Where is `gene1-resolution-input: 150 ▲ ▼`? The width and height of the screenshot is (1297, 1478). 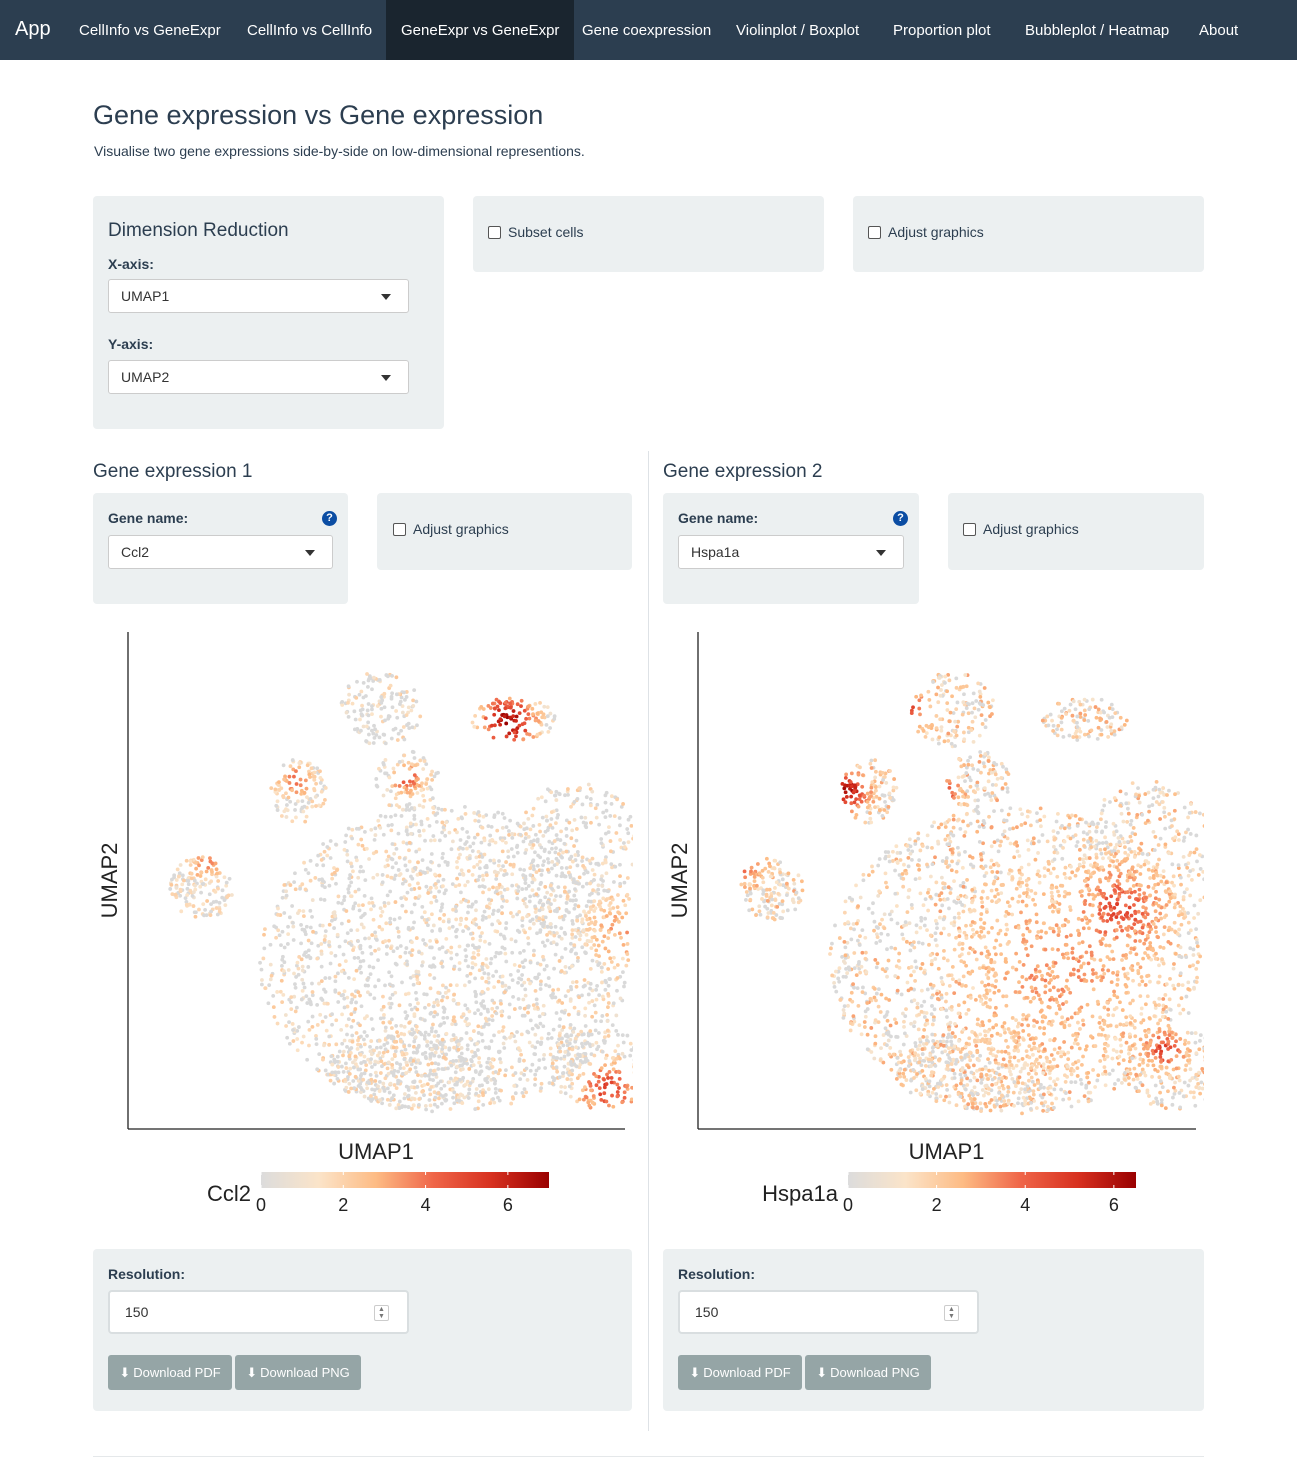 gene1-resolution-input: 150 ▲ ▼ is located at coordinates (258, 1312).